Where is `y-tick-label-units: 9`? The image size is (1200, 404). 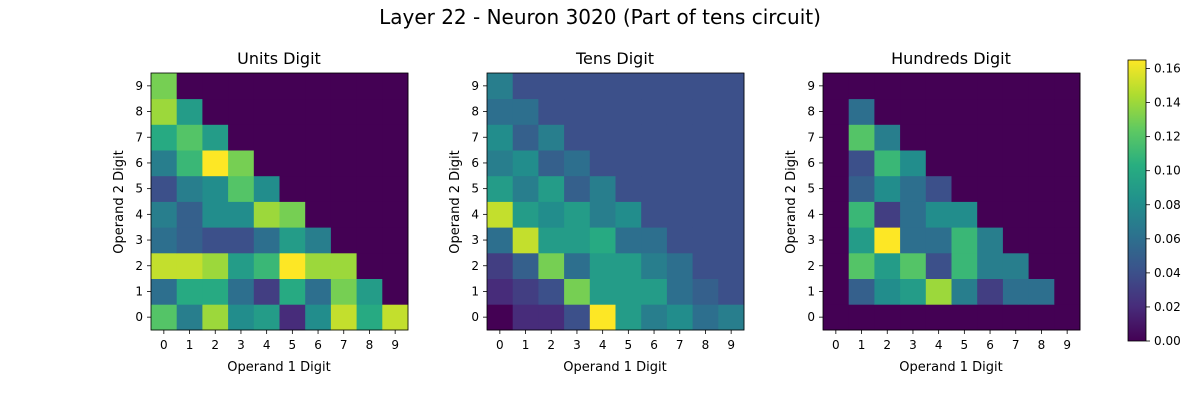
y-tick-label-units: 9 is located at coordinates (139, 86).